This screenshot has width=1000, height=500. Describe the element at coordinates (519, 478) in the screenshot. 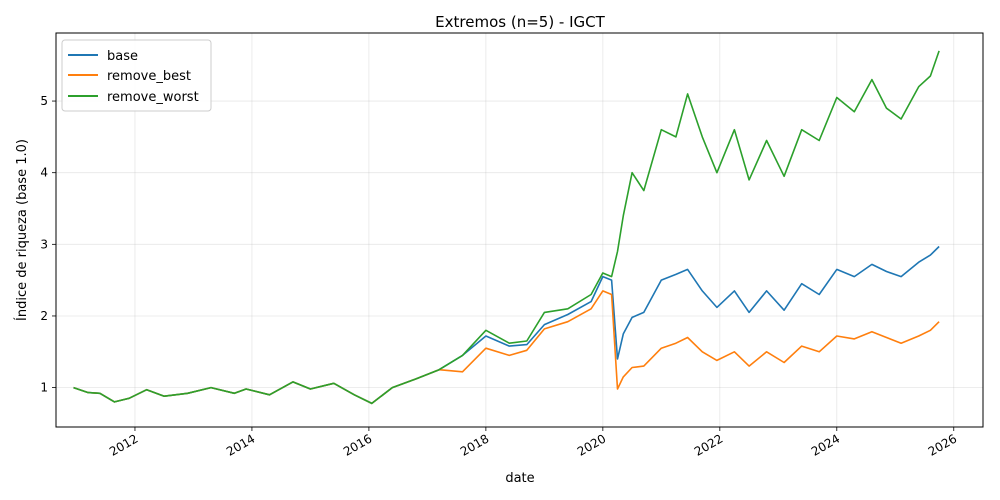

I see `x-axis-label: date` at that location.